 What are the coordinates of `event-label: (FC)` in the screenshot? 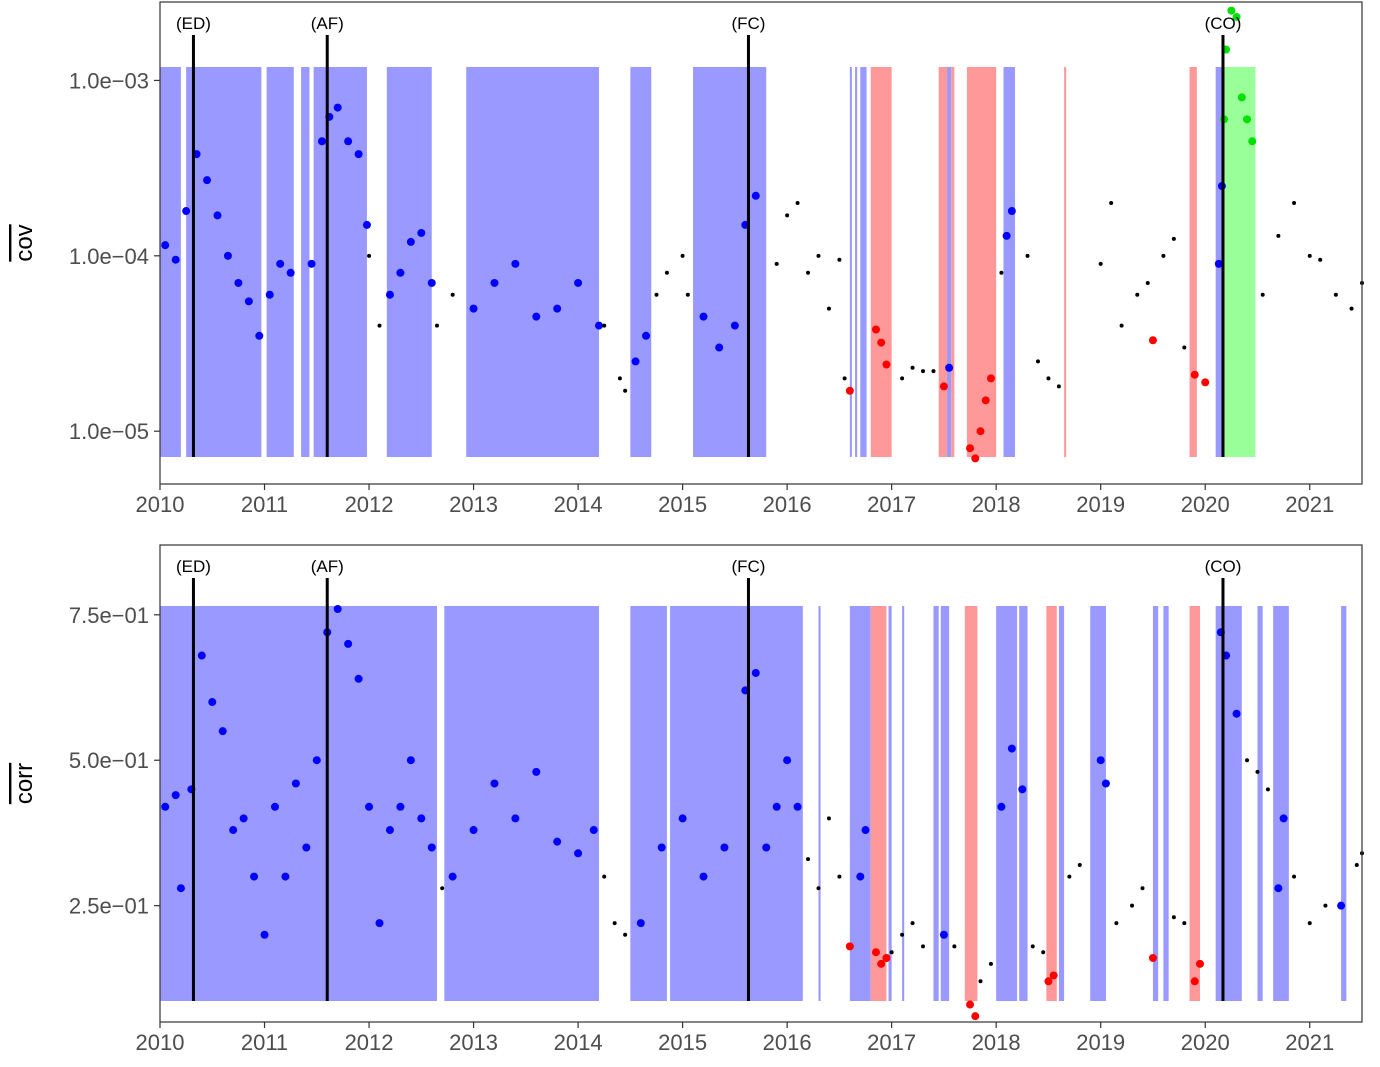 It's located at (748, 566).